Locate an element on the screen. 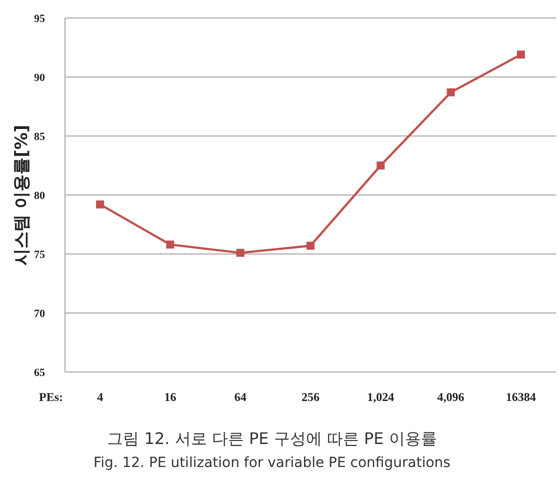 This screenshot has height=497, width=559. y-tick-label: 95 is located at coordinates (40, 19).